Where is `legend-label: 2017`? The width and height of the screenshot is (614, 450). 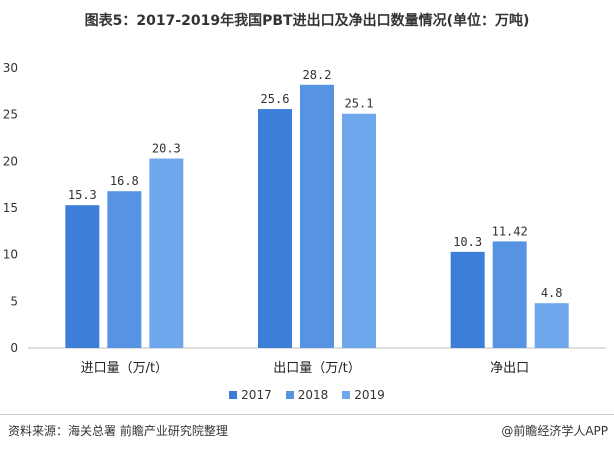 legend-label: 2017 is located at coordinates (256, 395).